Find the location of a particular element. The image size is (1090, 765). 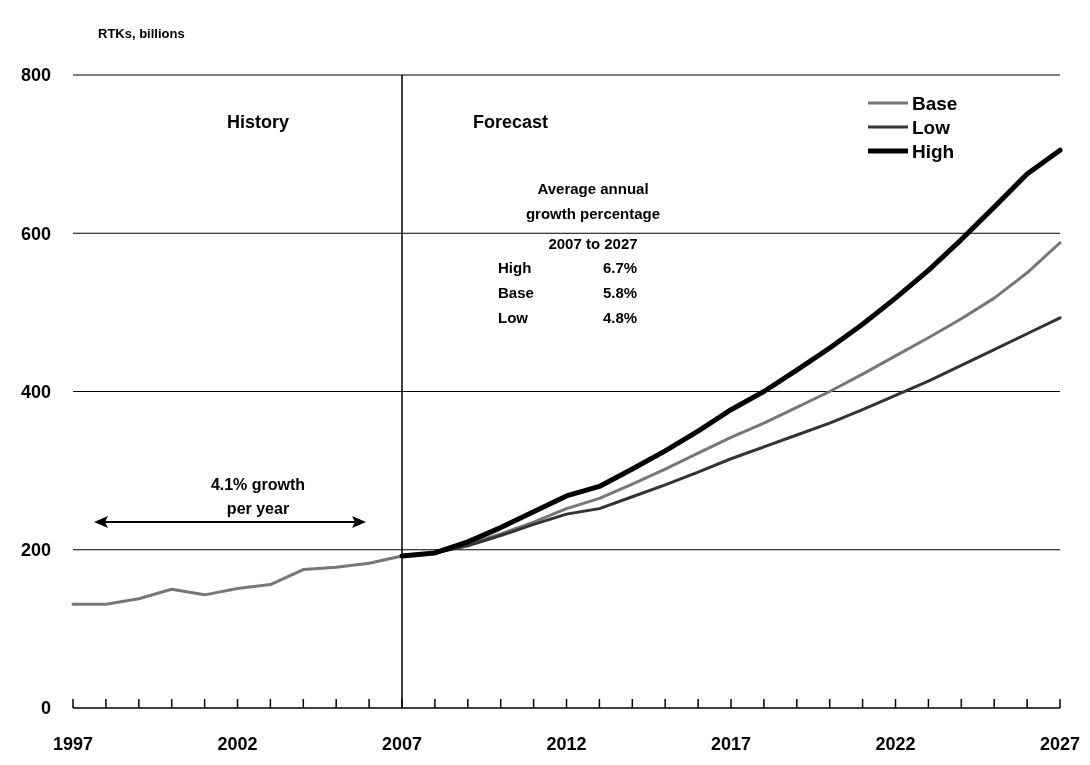

annotation: History is located at coordinates (258, 122).